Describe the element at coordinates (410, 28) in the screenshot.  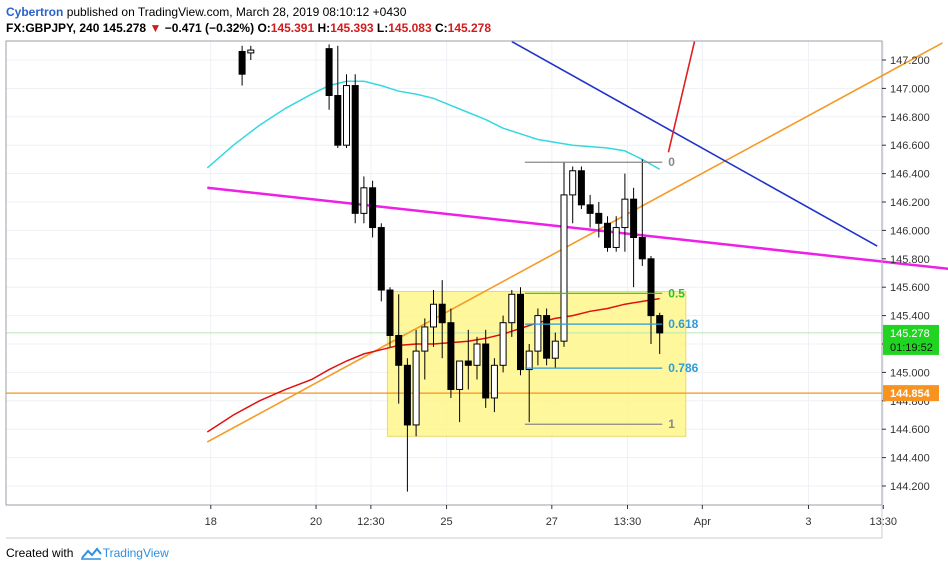
I see `low-value: 145.083` at that location.